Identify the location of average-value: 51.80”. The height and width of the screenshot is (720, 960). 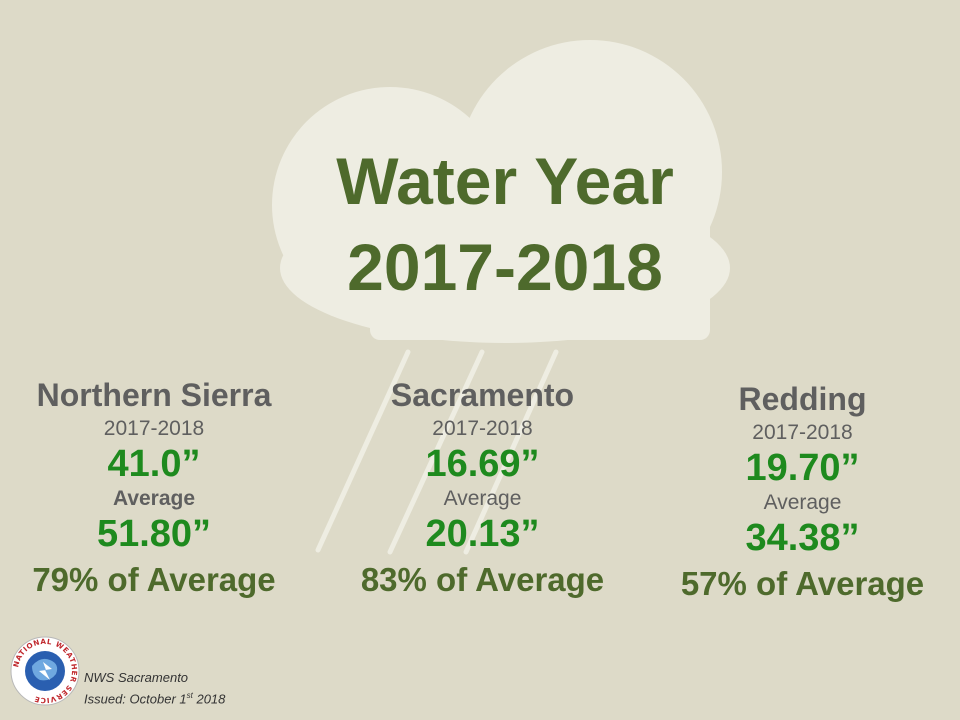
(154, 534).